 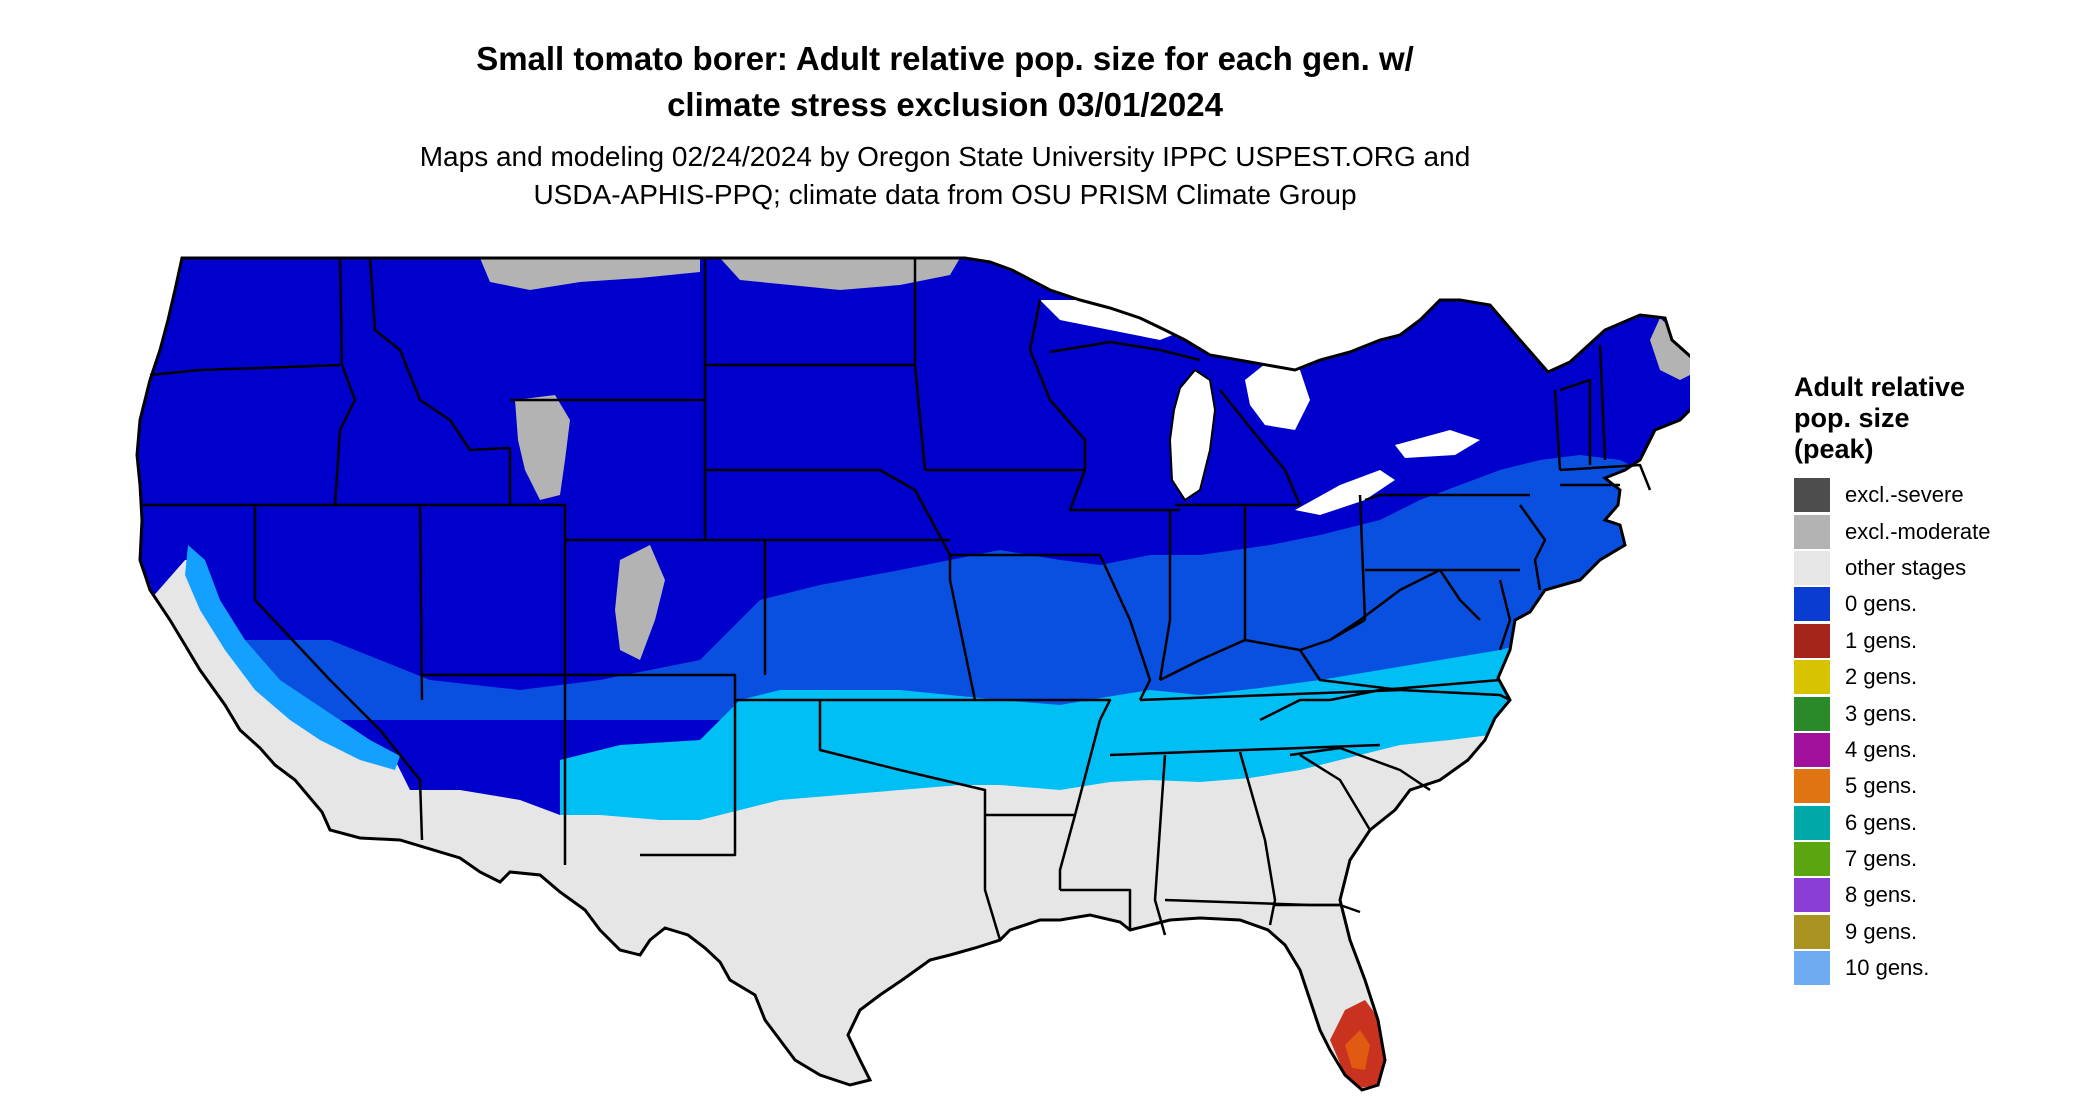 What do you see at coordinates (1881, 822) in the screenshot?
I see `legend-label: 6 gens.` at bounding box center [1881, 822].